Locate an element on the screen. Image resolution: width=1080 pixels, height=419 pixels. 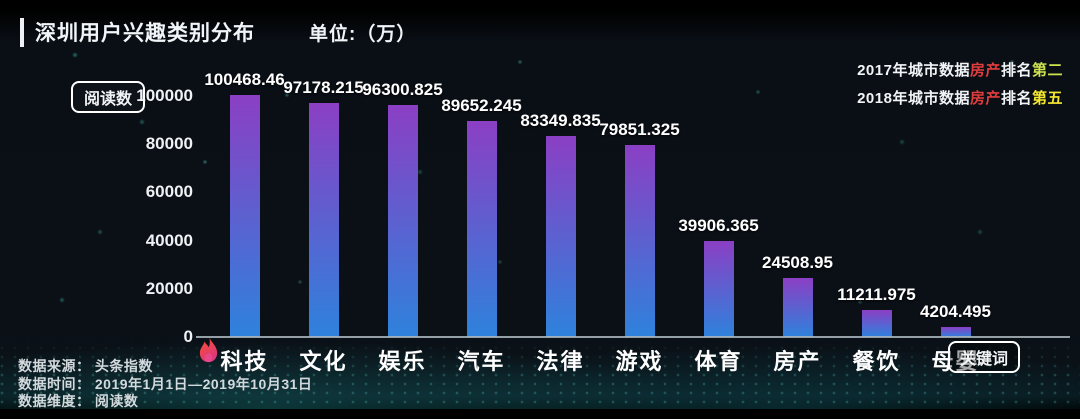
x-axis-line is located at coordinates (633, 337).